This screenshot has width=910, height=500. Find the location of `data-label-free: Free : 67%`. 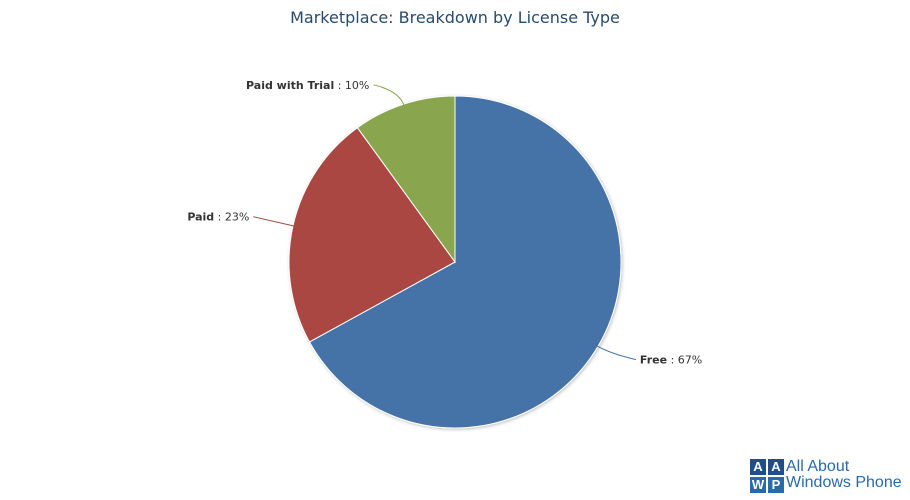

data-label-free: Free : 67% is located at coordinates (671, 360).